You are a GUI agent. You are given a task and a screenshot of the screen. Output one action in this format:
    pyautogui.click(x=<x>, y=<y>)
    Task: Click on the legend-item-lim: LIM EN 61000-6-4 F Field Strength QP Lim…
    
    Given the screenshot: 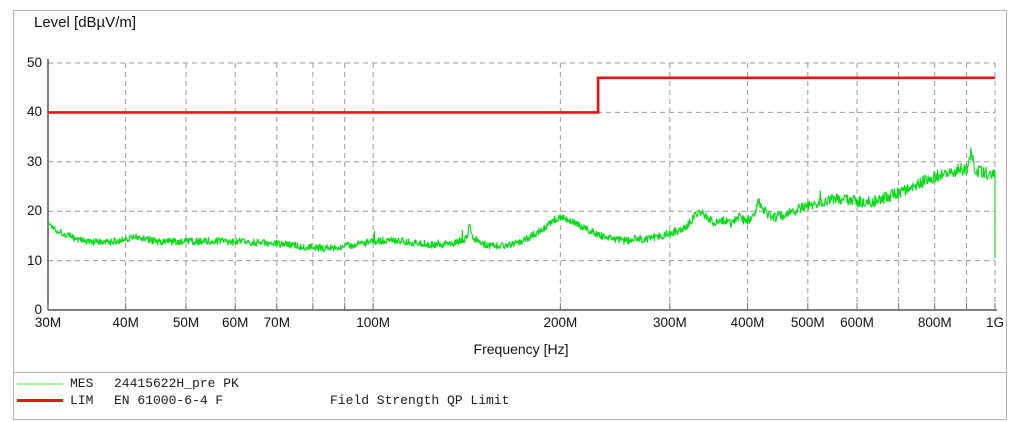 What is the action you would take?
    pyautogui.click(x=512, y=401)
    